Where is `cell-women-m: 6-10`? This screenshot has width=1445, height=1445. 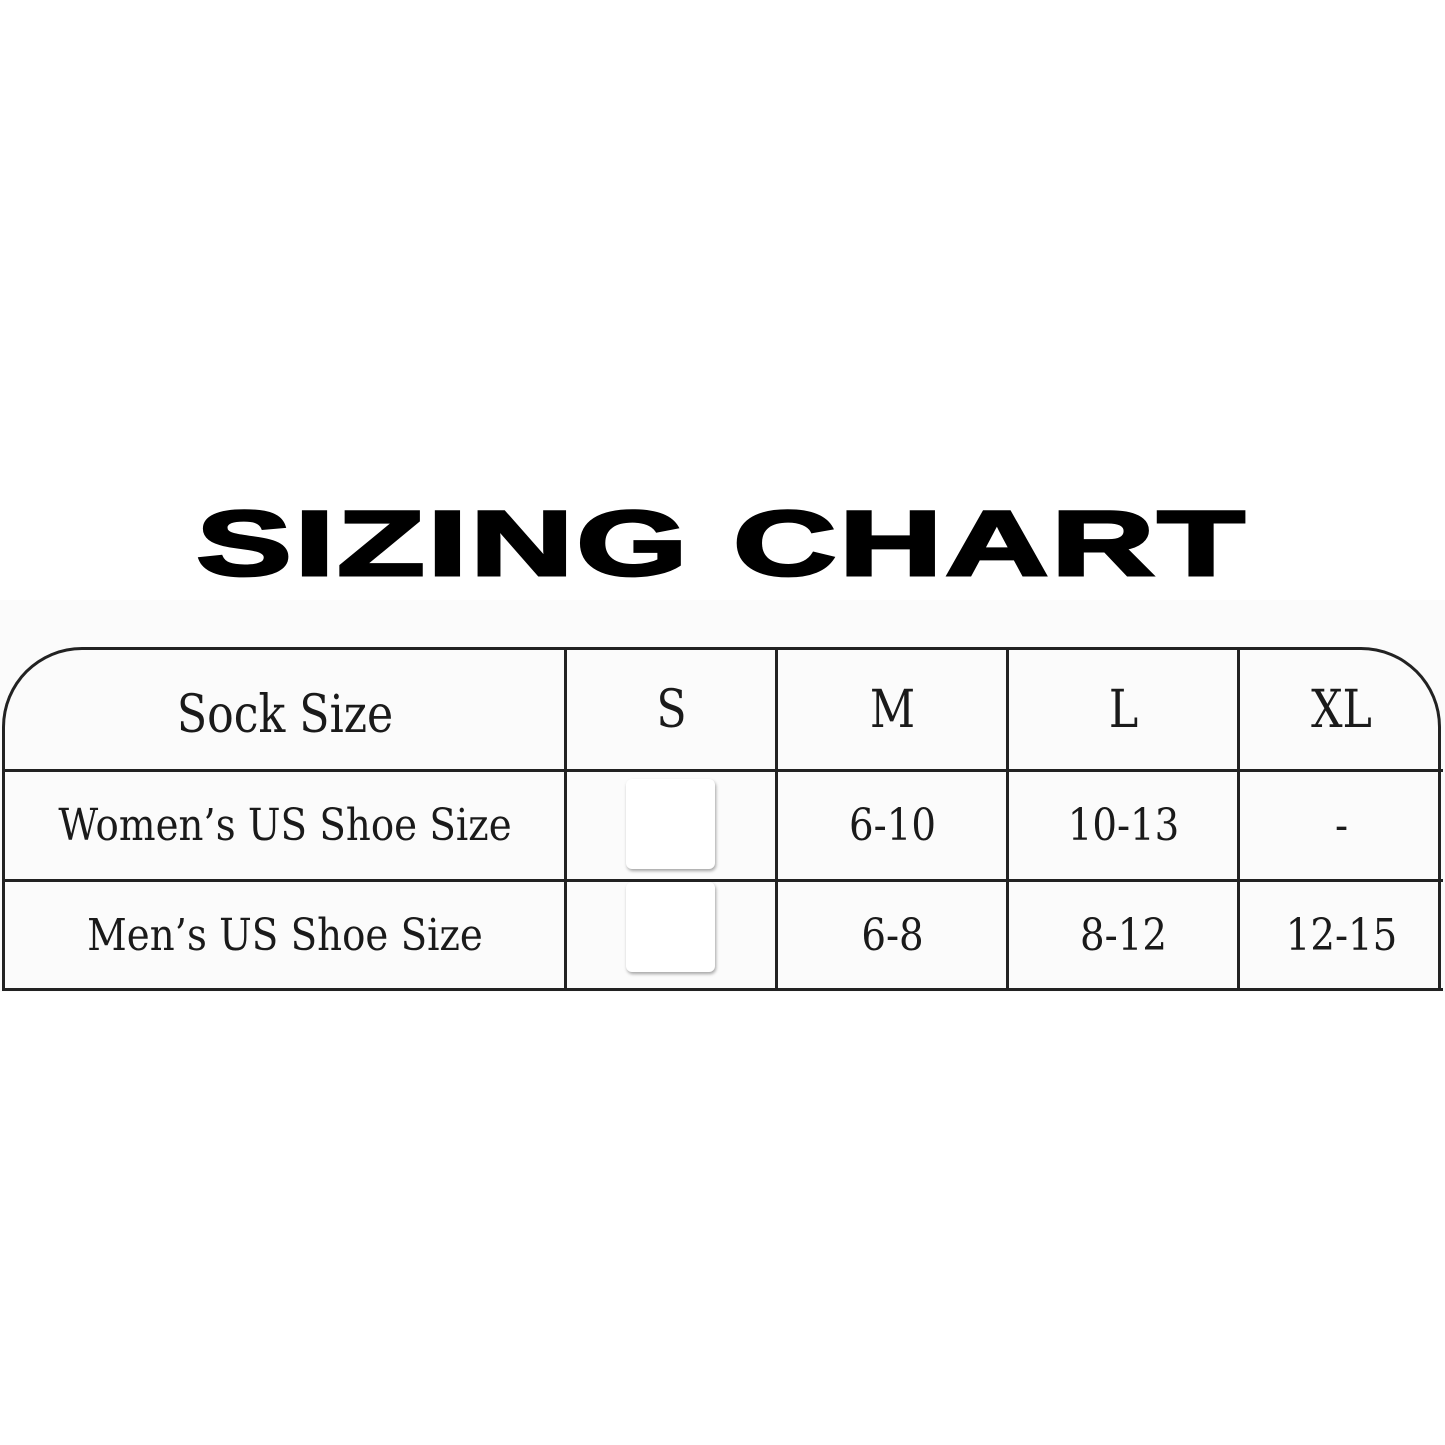 cell-women-m: 6-10 is located at coordinates (892, 825).